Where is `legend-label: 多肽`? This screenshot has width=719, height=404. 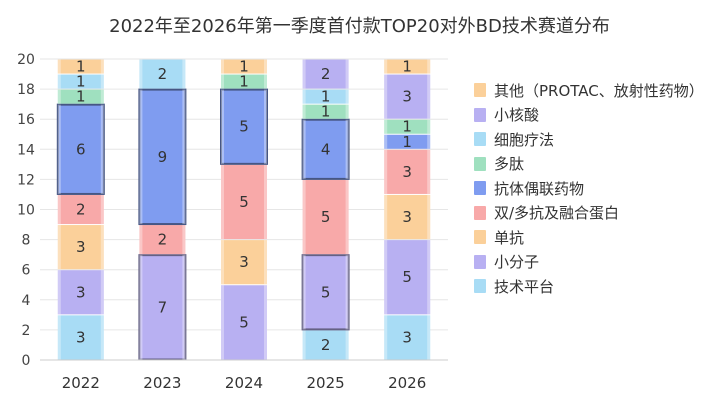
legend-label: 多肽 is located at coordinates (509, 164).